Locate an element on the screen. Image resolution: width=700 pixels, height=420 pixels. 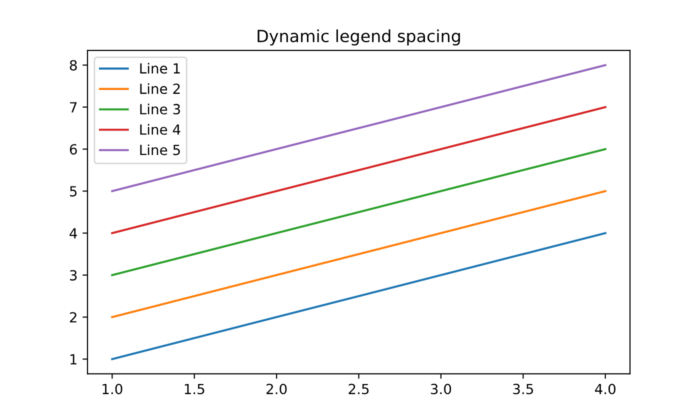
legend-label: Line 5 is located at coordinates (160, 150).